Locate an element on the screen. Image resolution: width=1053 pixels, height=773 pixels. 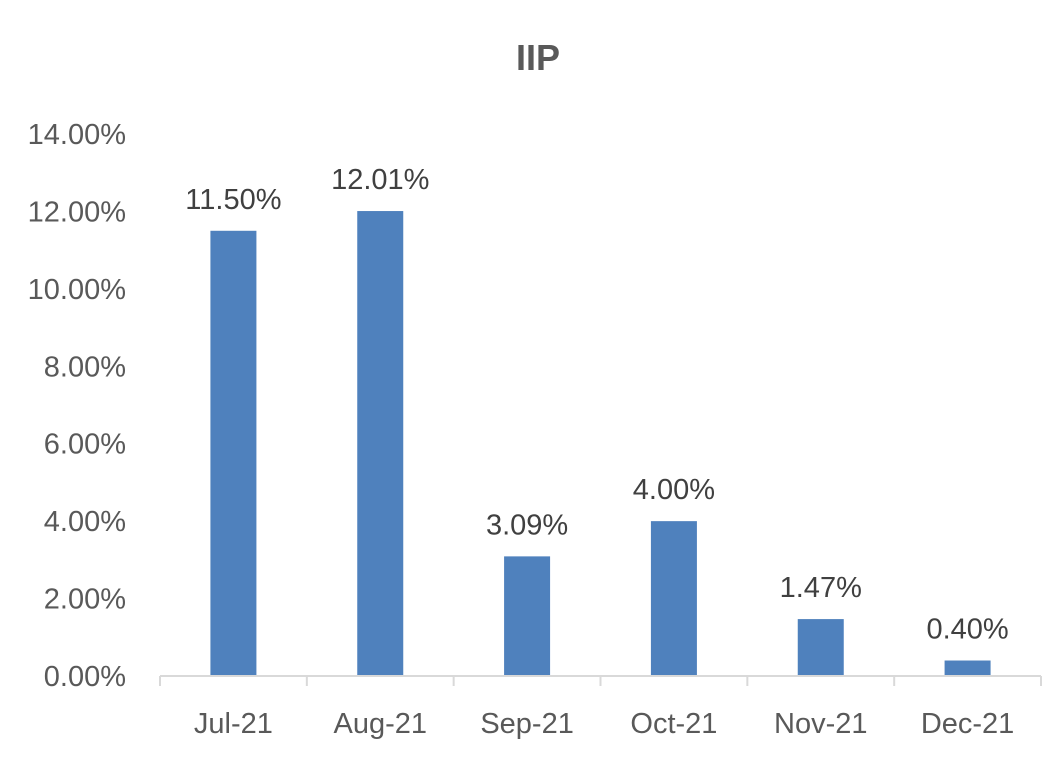
data-label: 12.01% is located at coordinates (380, 180).